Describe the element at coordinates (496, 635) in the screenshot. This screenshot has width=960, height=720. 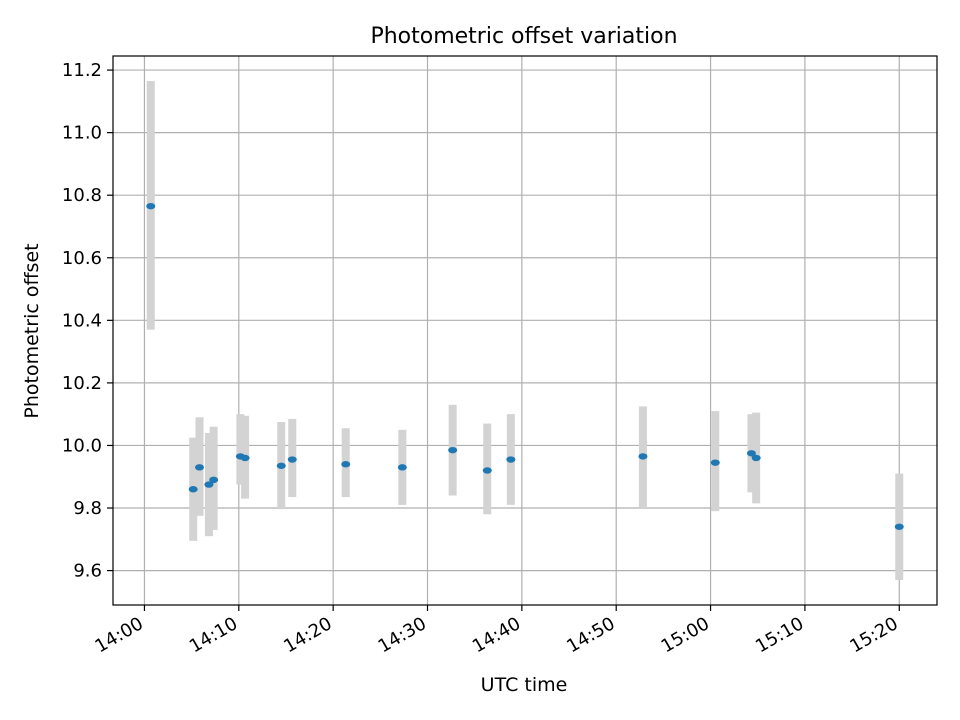
I see `x-tick-label: 14:40` at that location.